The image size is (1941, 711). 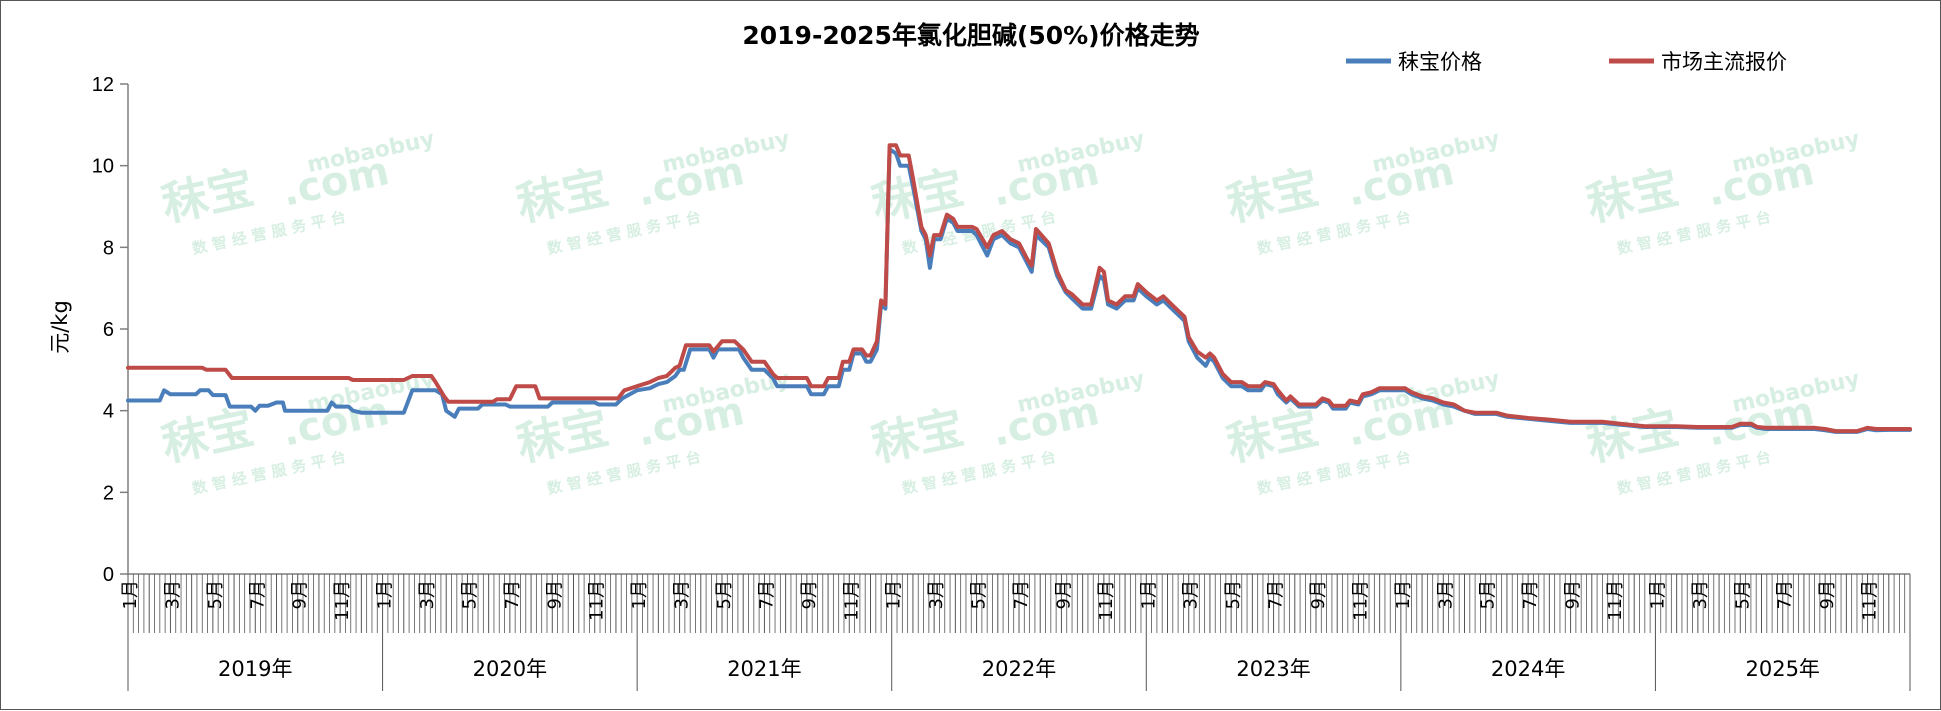 I want to click on x-year-label: 2022年, so click(x=1019, y=669).